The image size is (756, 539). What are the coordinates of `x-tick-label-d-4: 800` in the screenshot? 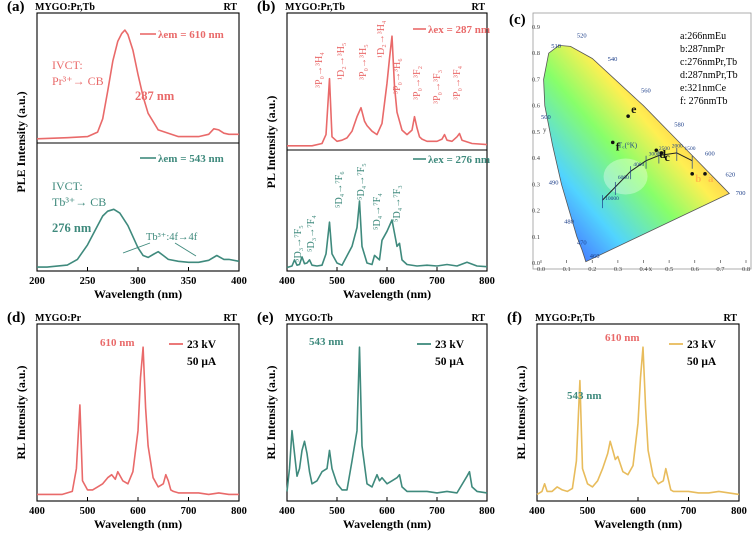 It's located at (239, 511).